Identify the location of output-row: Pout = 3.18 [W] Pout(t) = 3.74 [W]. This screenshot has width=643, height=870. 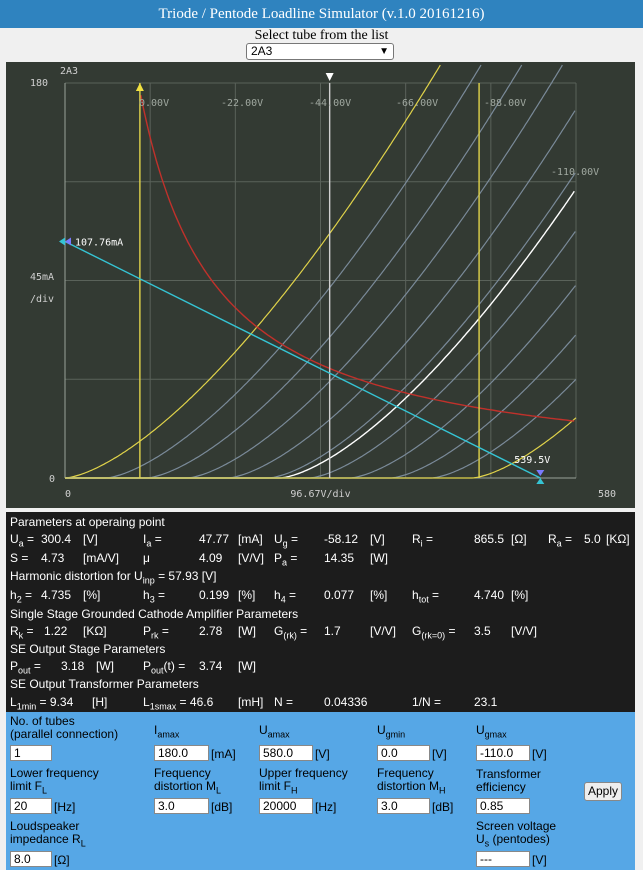
(133, 667).